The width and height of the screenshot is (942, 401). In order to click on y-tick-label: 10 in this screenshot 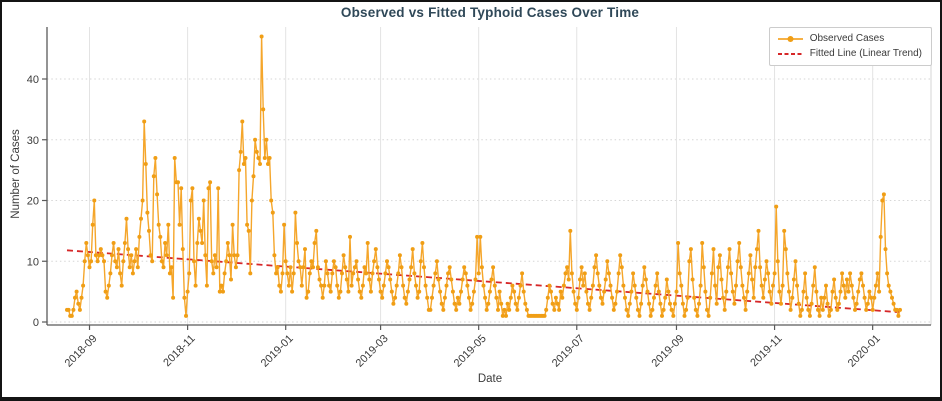, I will do `click(33, 262)`.